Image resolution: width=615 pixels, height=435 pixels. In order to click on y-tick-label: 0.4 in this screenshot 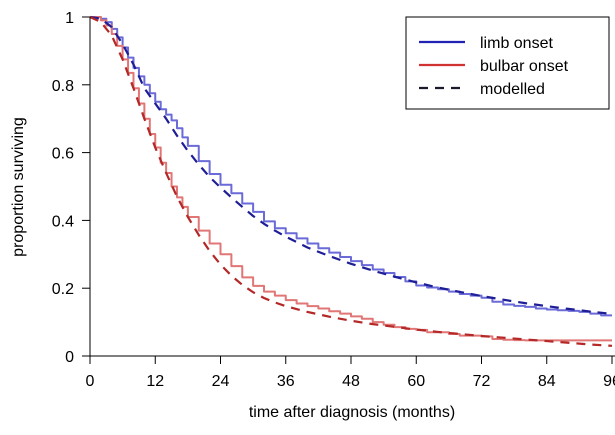, I will do `click(63, 221)`.